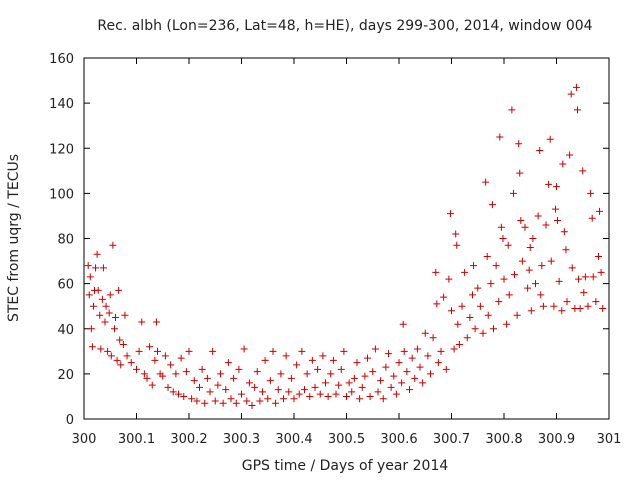 This screenshot has height=480, width=640. Describe the element at coordinates (65, 330) in the screenshot. I see `y-tick-label: 40` at that location.